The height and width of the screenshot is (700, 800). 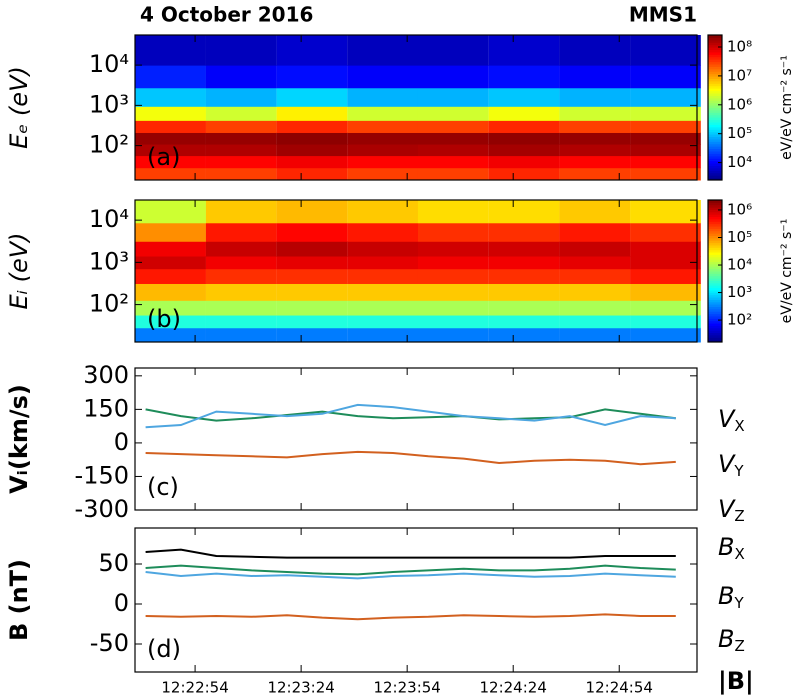 What do you see at coordinates (163, 487) in the screenshot?
I see `panel-label: (c)` at bounding box center [163, 487].